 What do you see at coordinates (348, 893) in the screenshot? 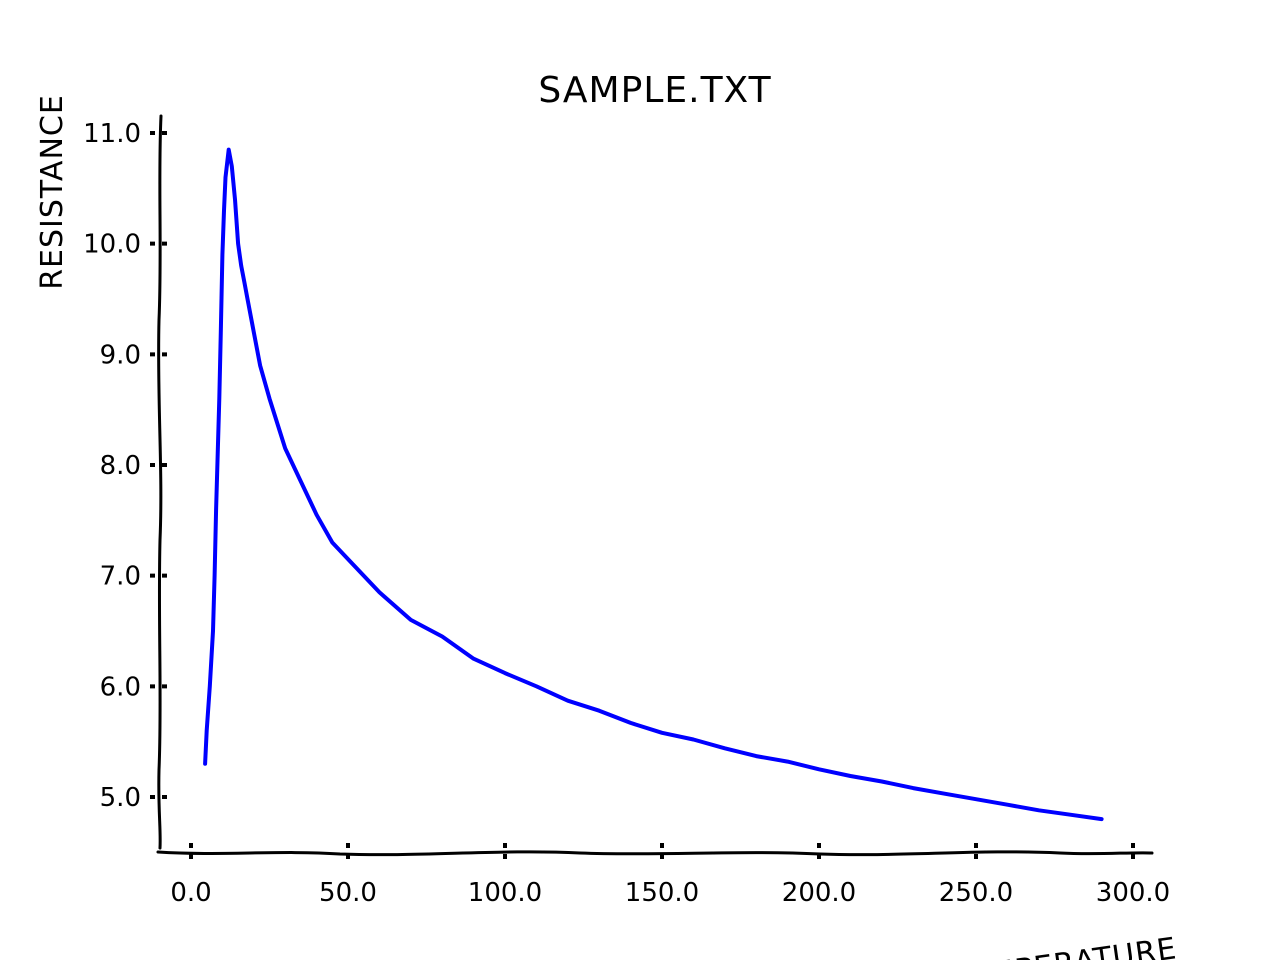
I see `x-tick-label: 50.0` at bounding box center [348, 893].